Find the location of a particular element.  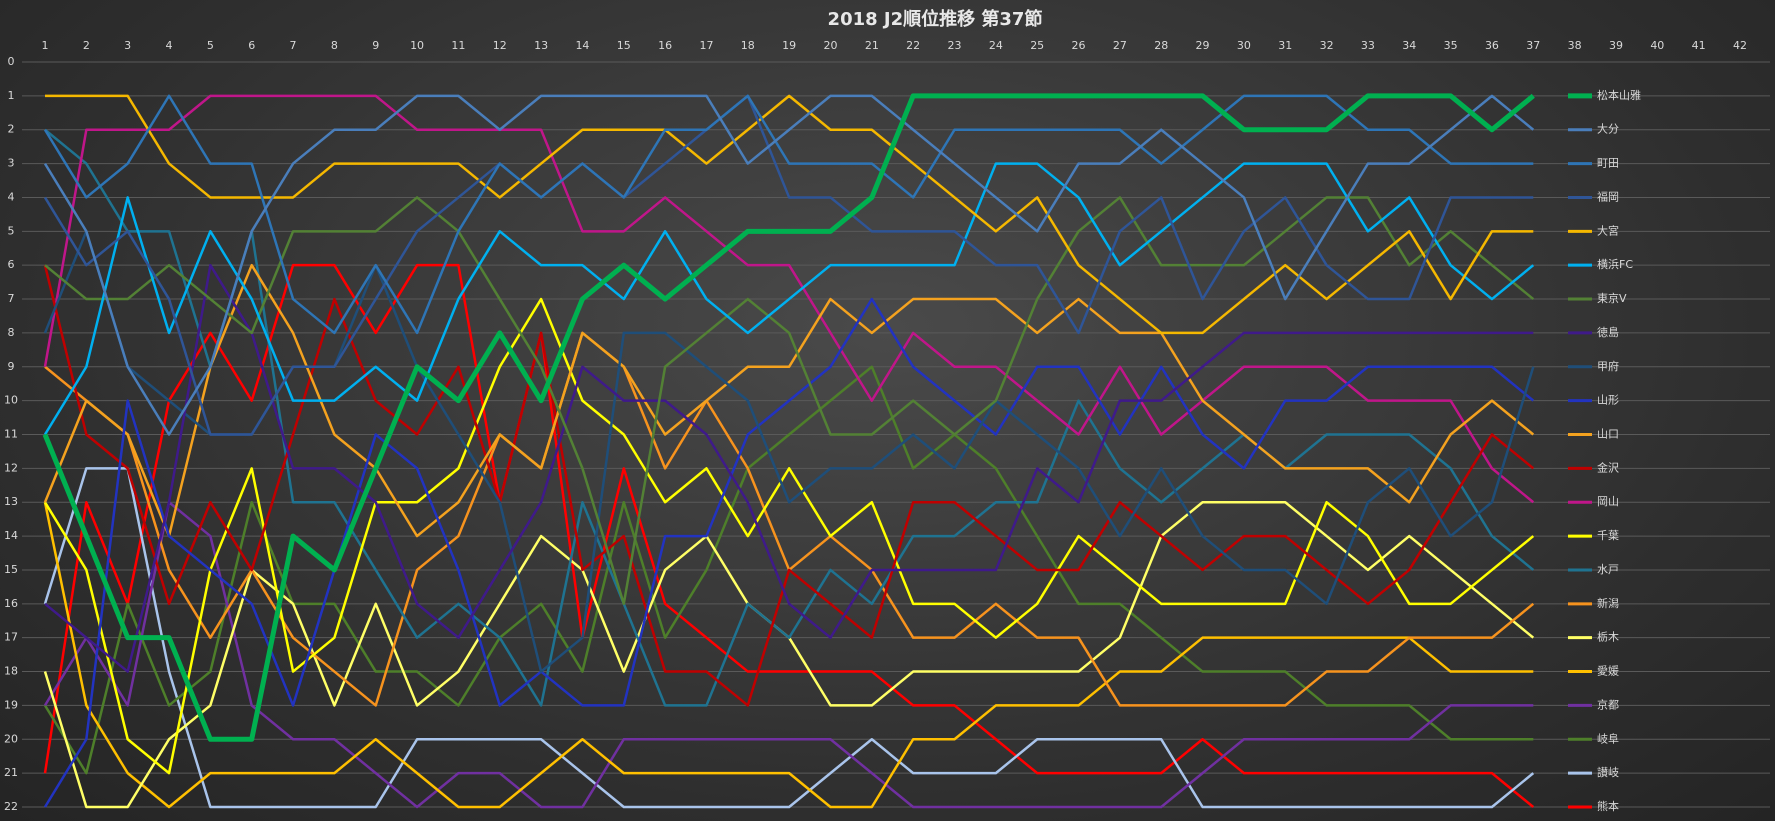

x-tick-label: 22 is located at coordinates (913, 45).